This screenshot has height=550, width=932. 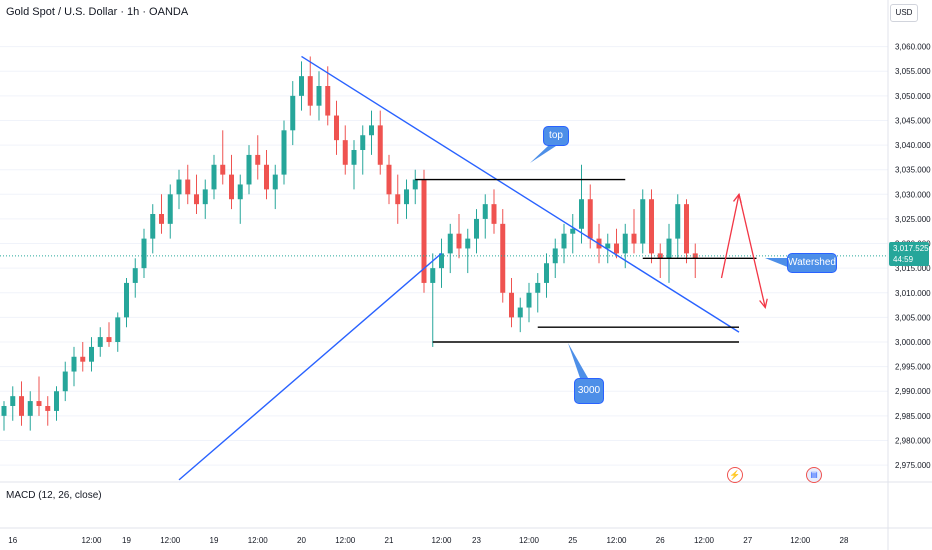 What do you see at coordinates (301, 540) in the screenshot?
I see `x-tick-label: 20` at bounding box center [301, 540].